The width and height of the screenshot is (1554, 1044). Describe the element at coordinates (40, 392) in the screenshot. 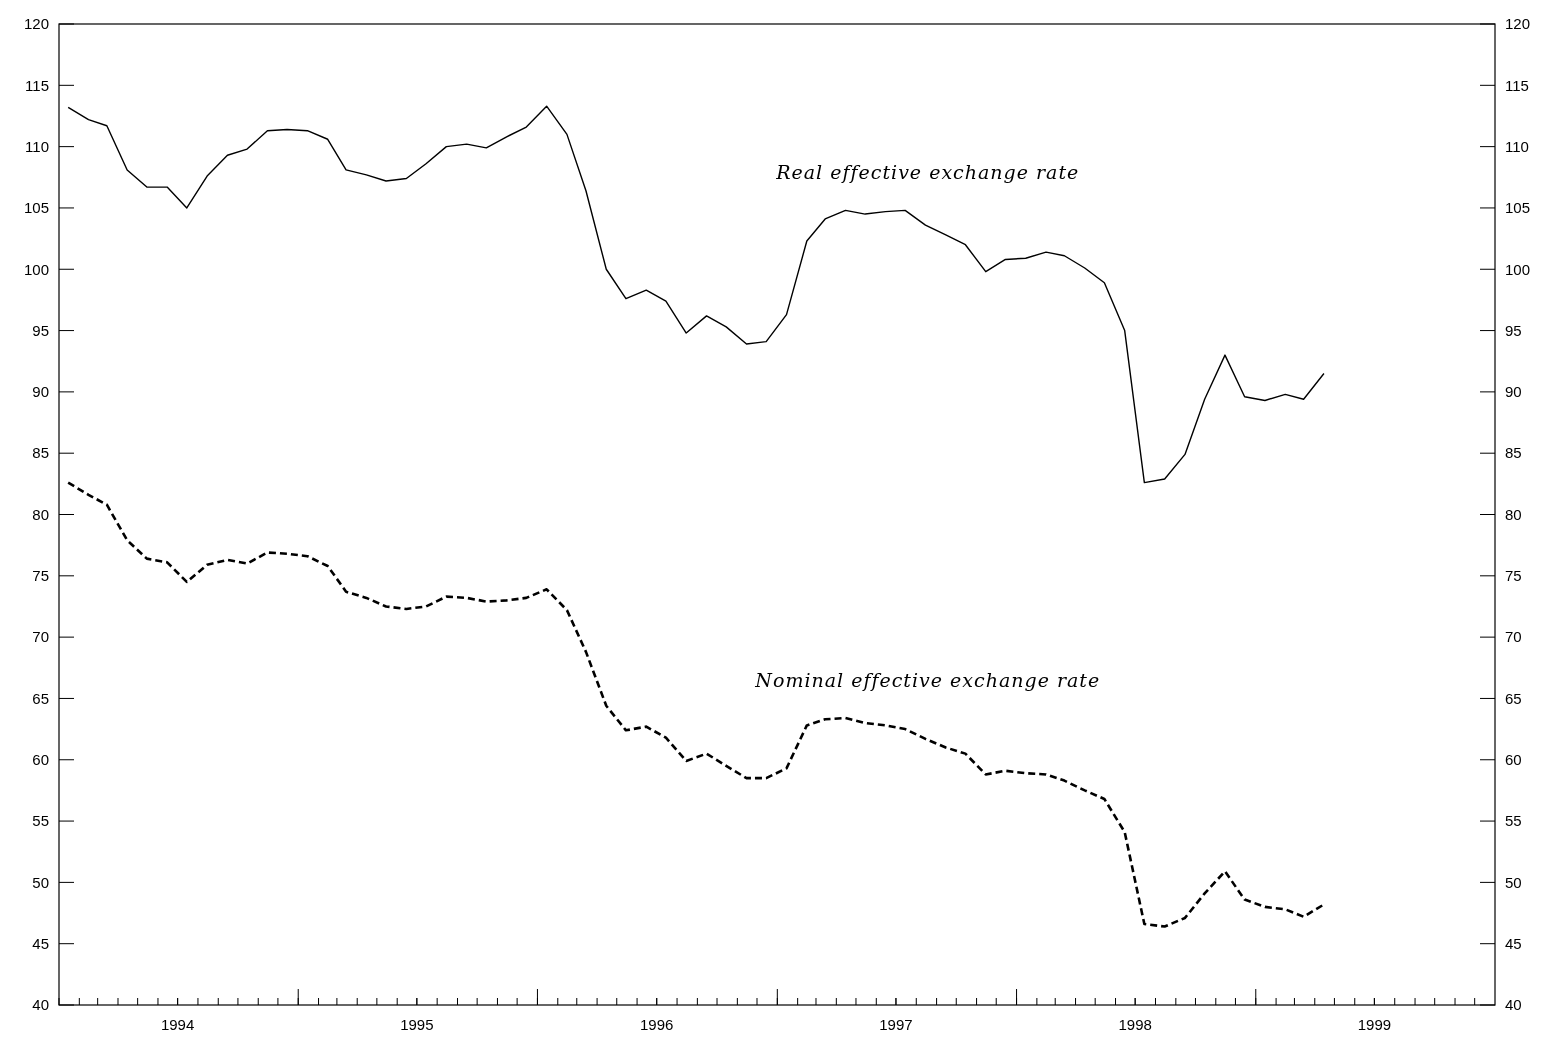

I see `y-tick-label: 90` at that location.